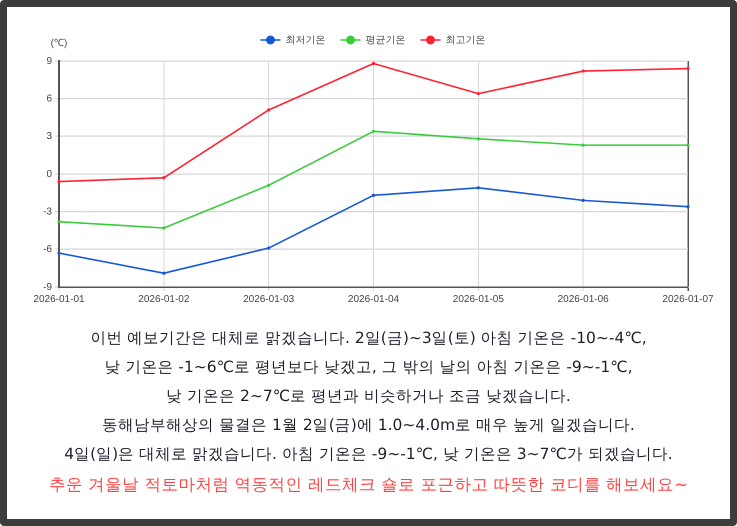 This screenshot has height=526, width=737. I want to click on text: 4일(일)은 대체로 맑겠습니다. 아침 기온은 -9~-1℃, 낮 기온은 3~7℃가 되겠습니다., so click(368, 454).